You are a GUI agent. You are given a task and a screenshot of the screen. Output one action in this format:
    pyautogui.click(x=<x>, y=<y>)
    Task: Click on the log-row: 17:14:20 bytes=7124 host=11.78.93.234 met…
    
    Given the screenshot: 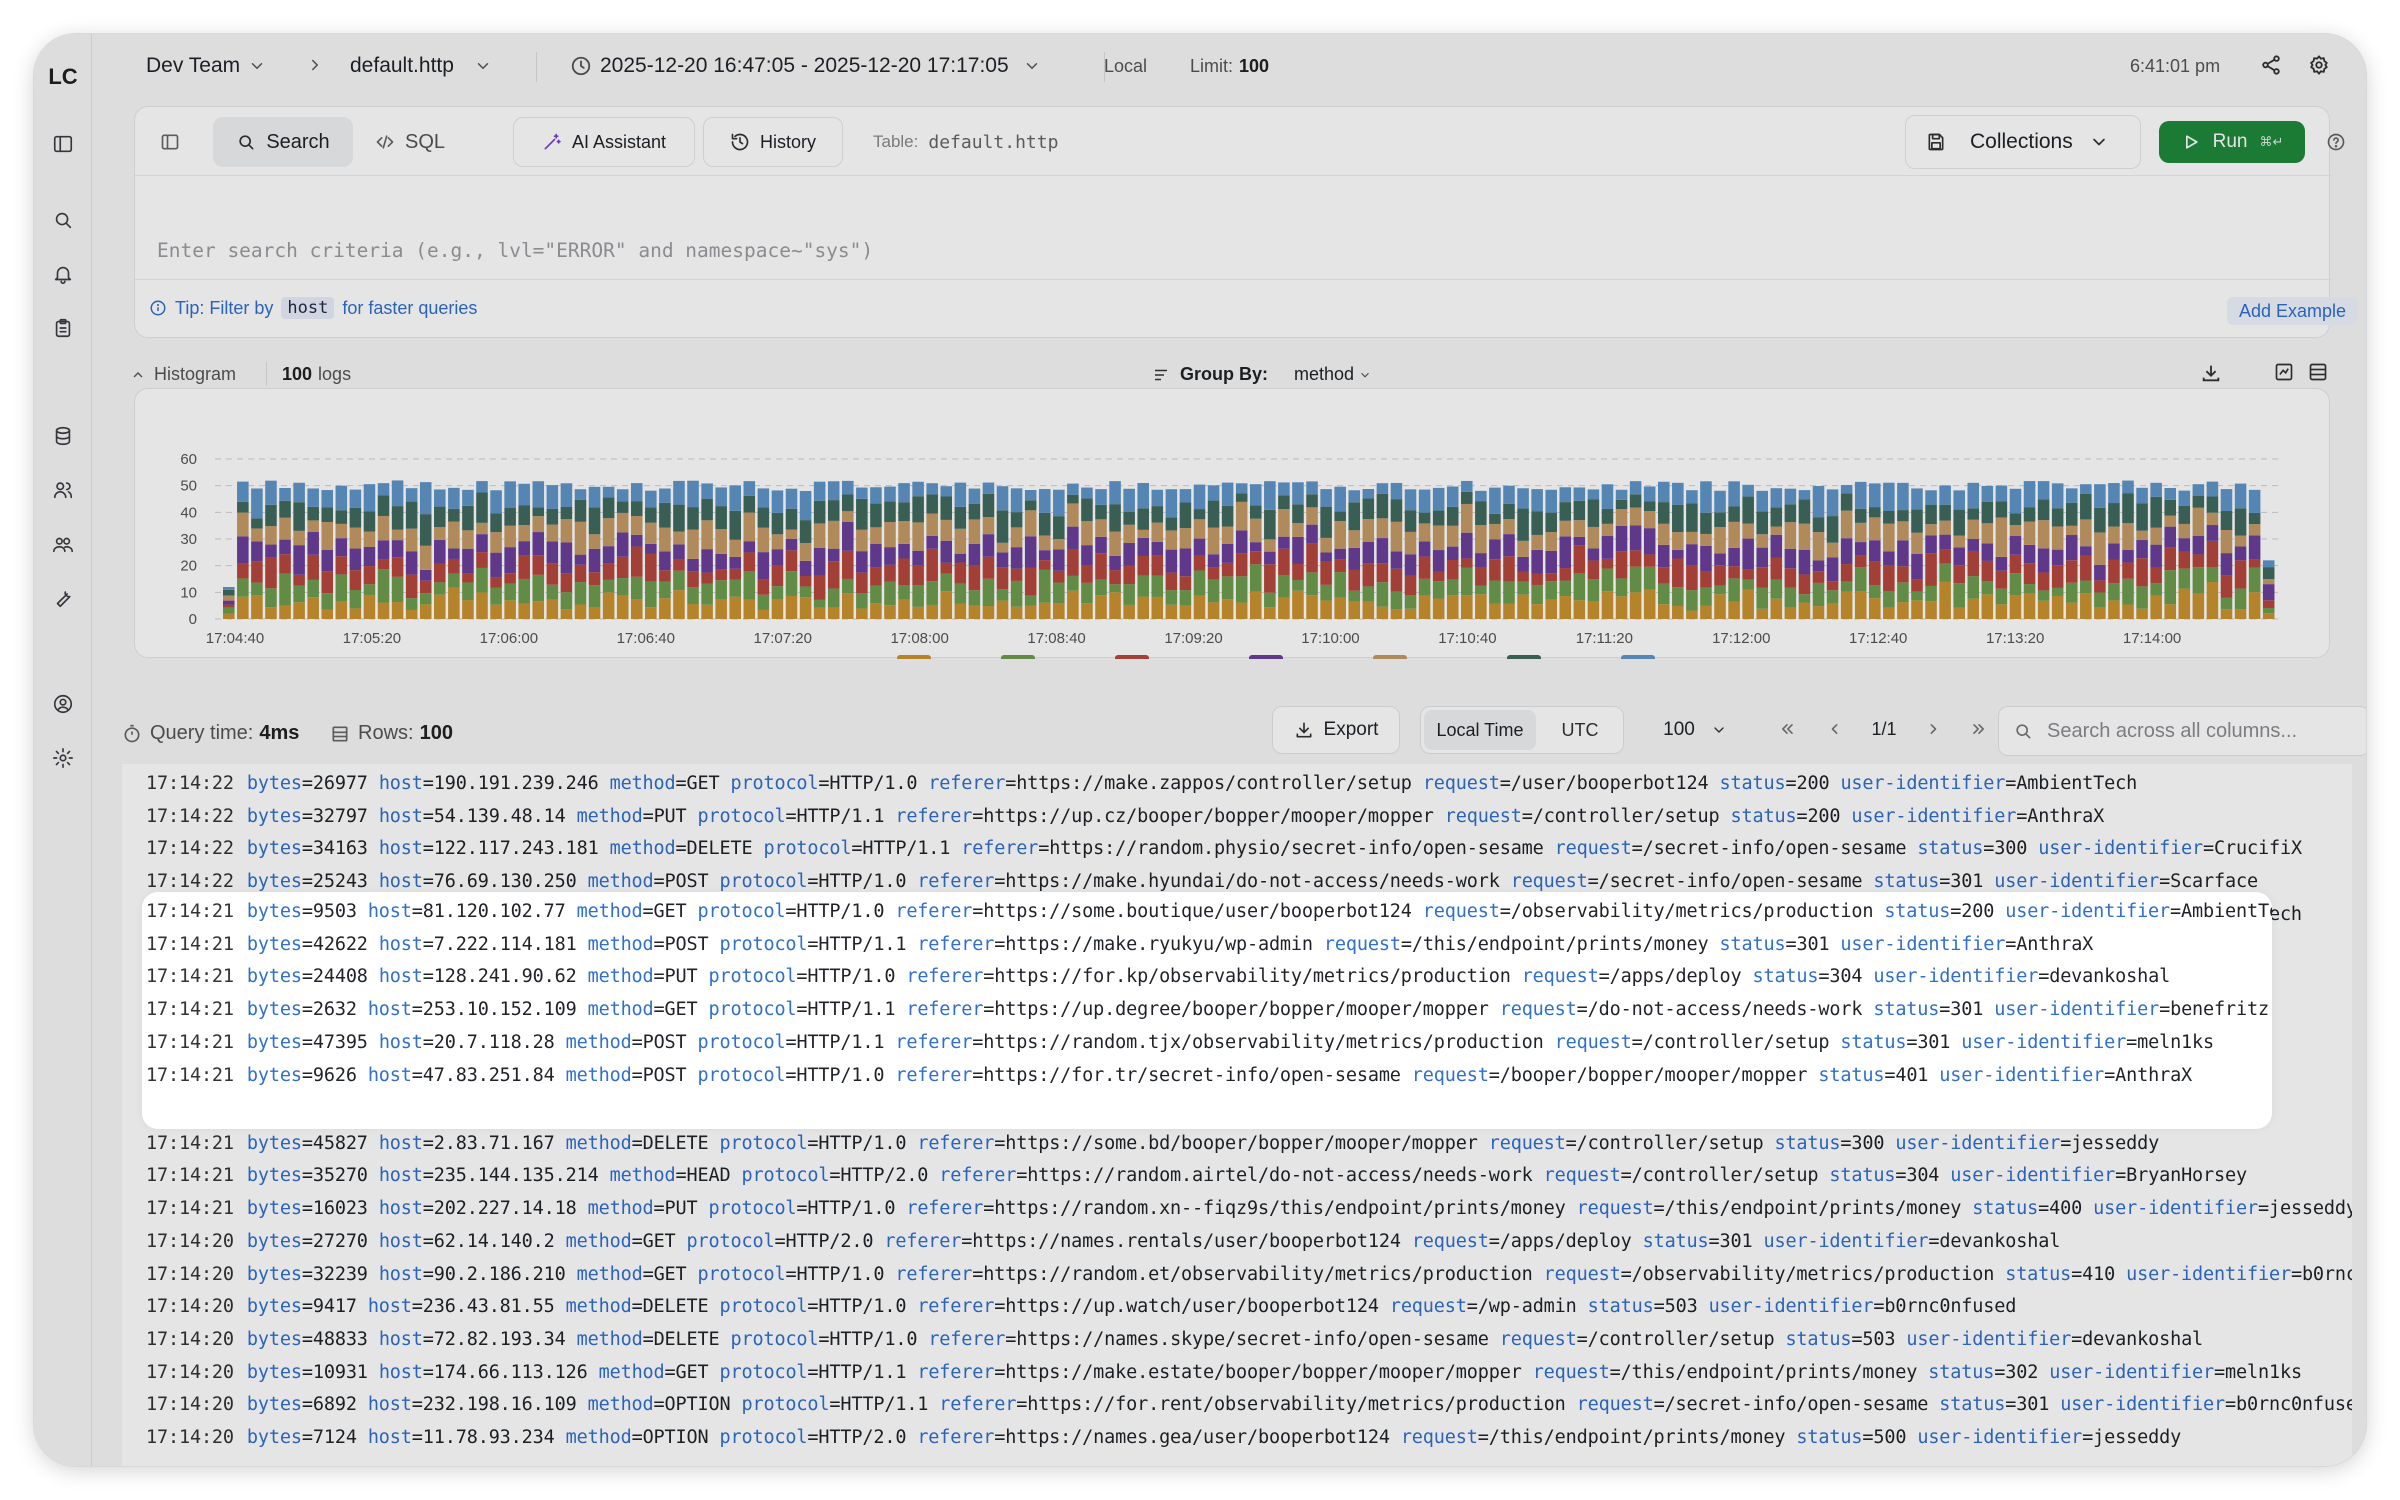 What is the action you would take?
    pyautogui.click(x=1163, y=1438)
    